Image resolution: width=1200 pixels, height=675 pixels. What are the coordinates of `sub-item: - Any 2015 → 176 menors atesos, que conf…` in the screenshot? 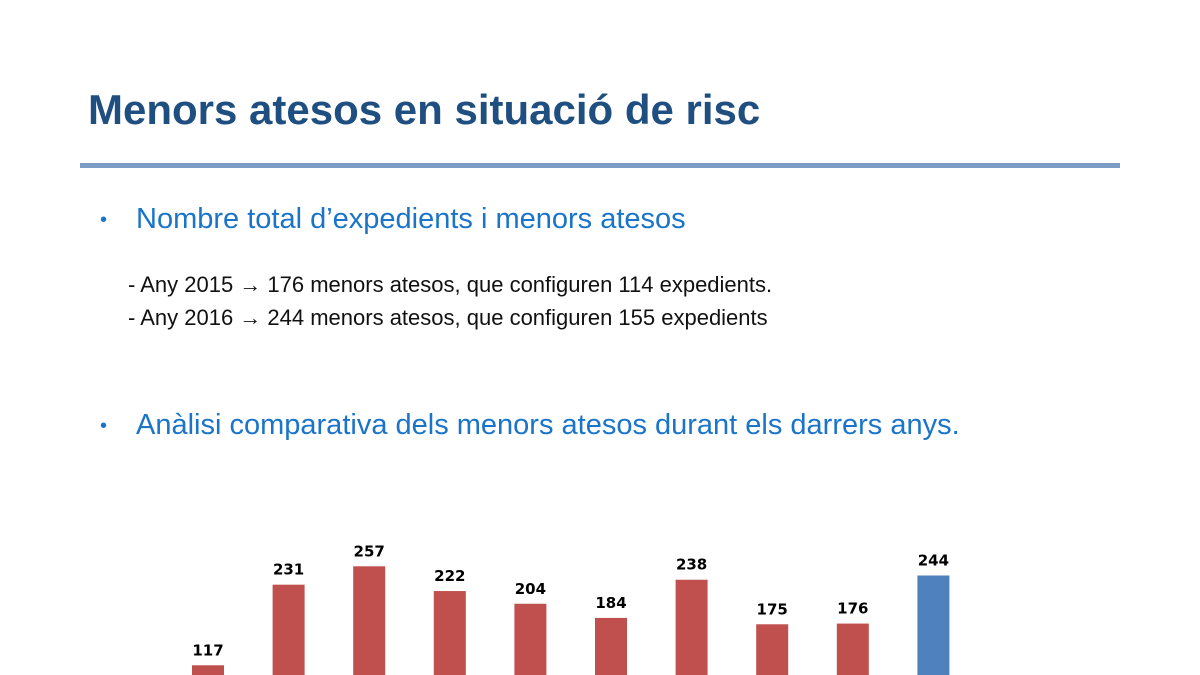 It's located at (450, 284).